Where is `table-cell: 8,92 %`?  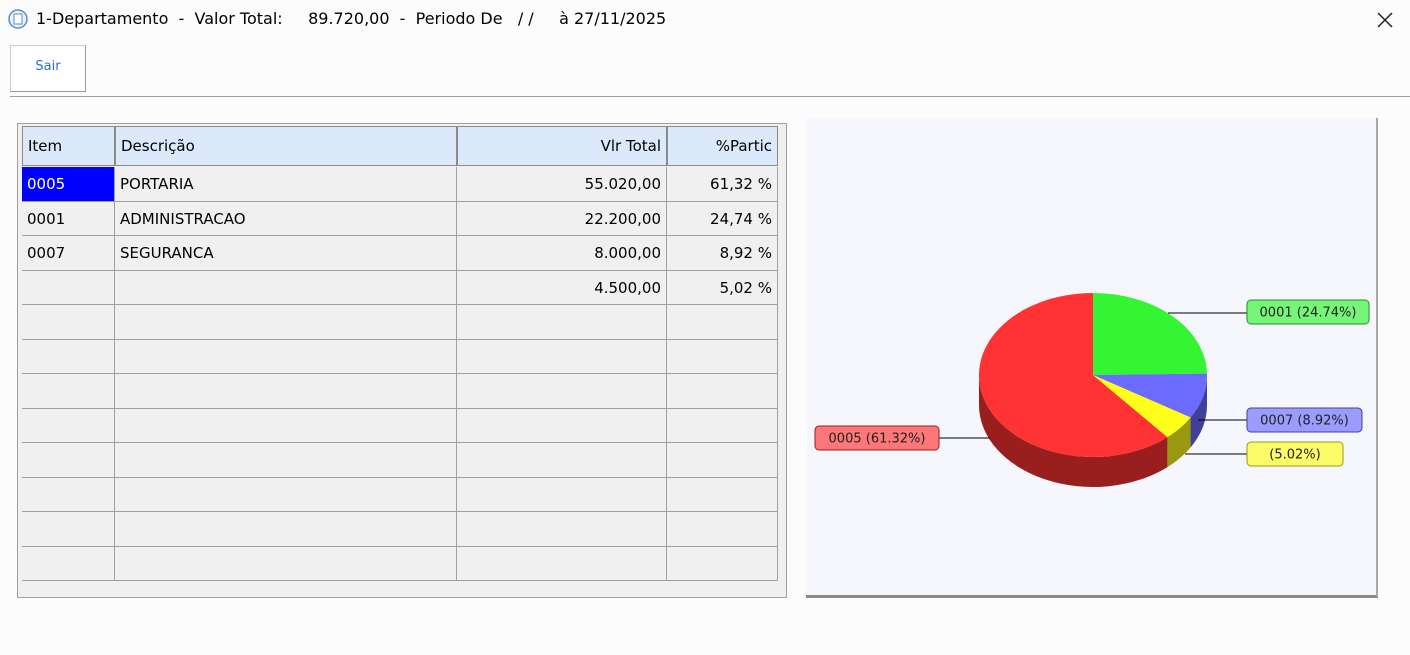
table-cell: 8,92 % is located at coordinates (722, 253).